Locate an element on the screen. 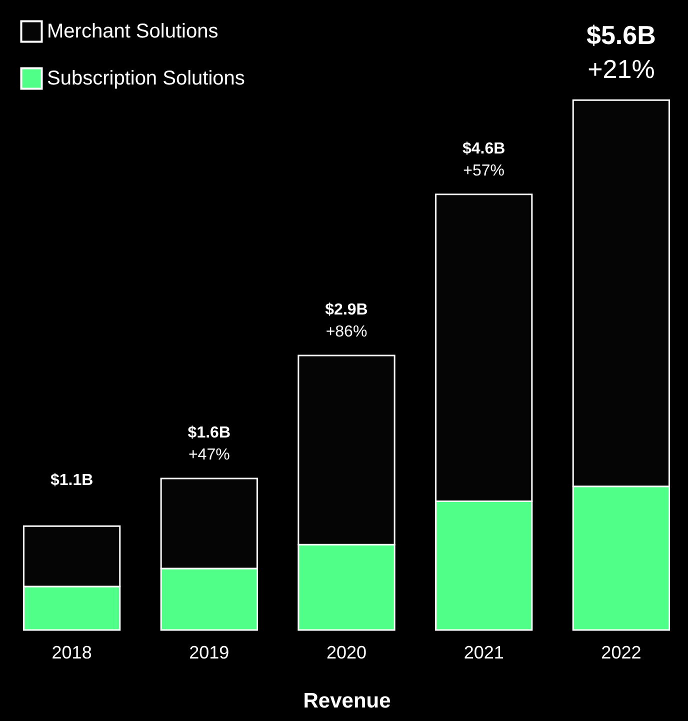 This screenshot has width=688, height=721. annotation: +57% is located at coordinates (484, 171).